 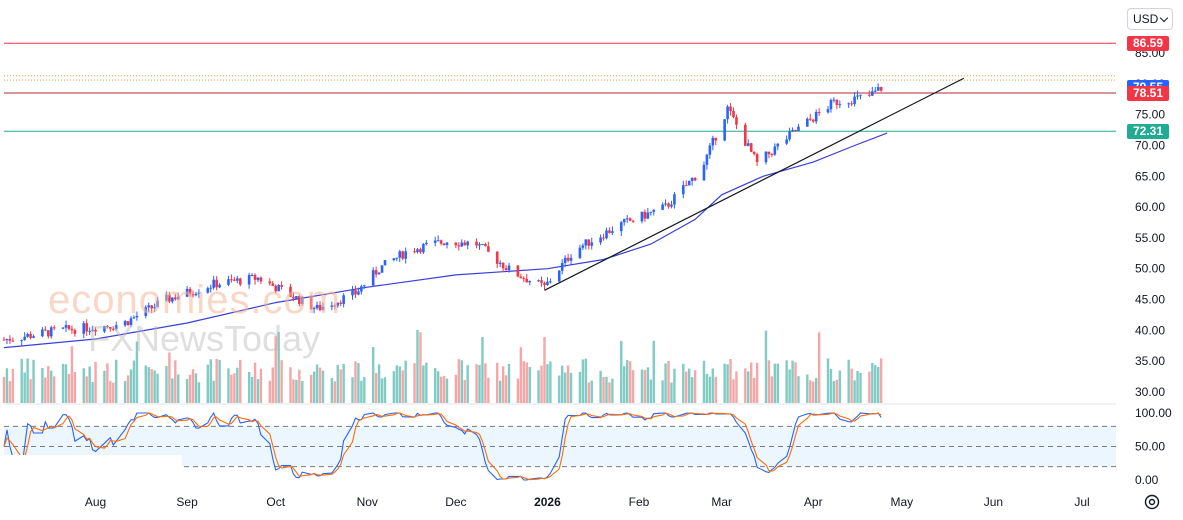 I want to click on time-axis: Aug Sep Oct Nov Dec 2026 Feb Mar Apr May Jun Jul, so click(x=587, y=502).